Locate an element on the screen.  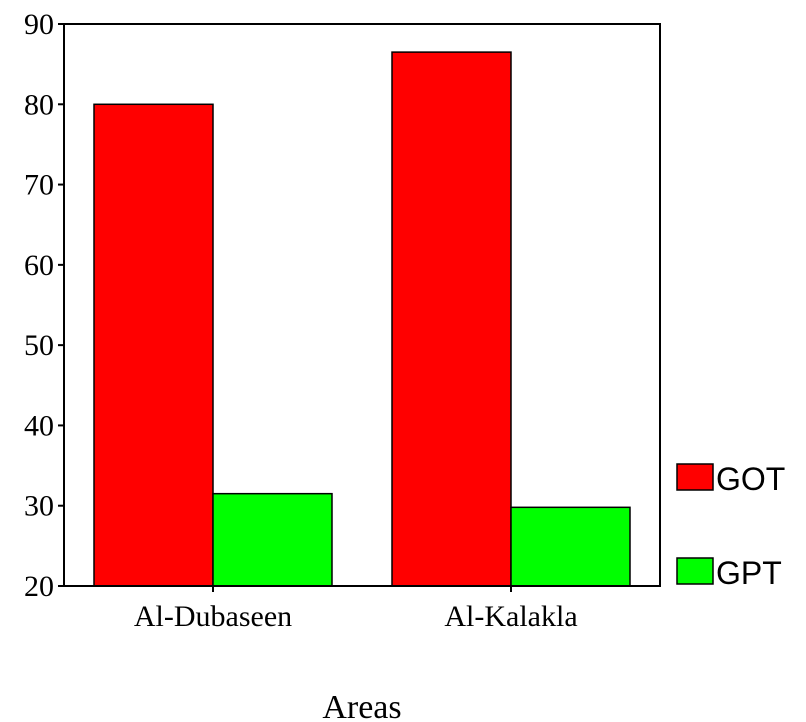
y-tick-label: 70 is located at coordinates (39, 185).